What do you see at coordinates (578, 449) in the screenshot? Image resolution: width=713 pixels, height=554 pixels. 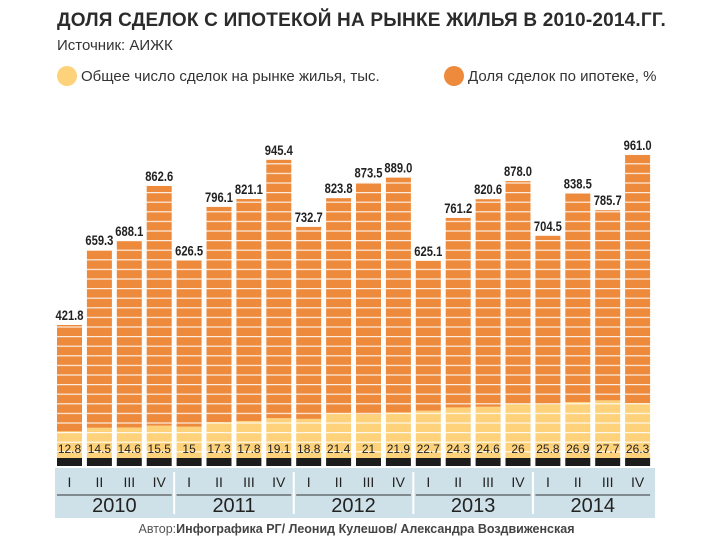 I see `data-label-share: 26.9` at bounding box center [578, 449].